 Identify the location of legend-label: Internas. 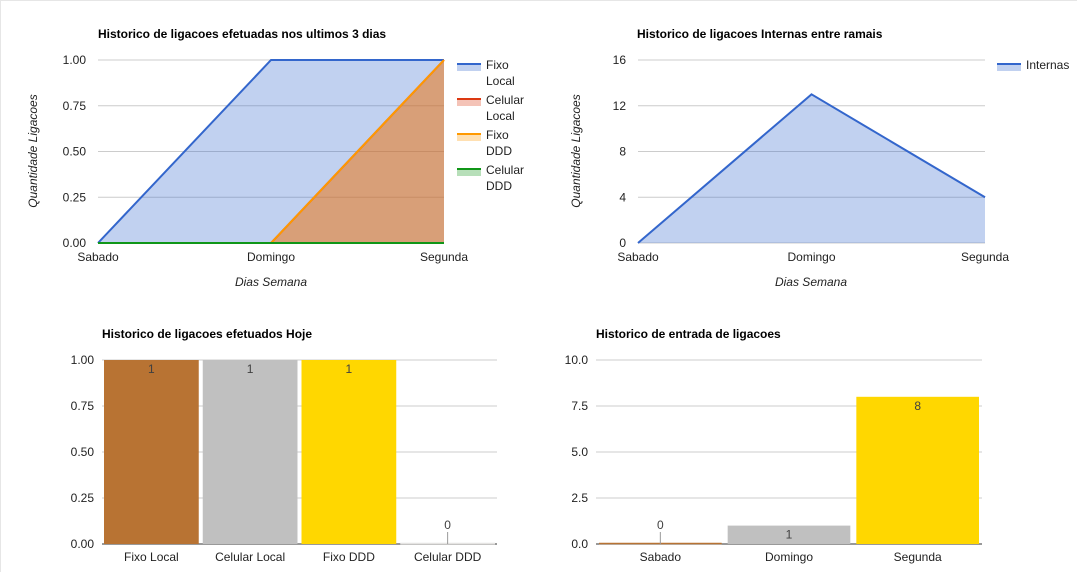
(1047, 65).